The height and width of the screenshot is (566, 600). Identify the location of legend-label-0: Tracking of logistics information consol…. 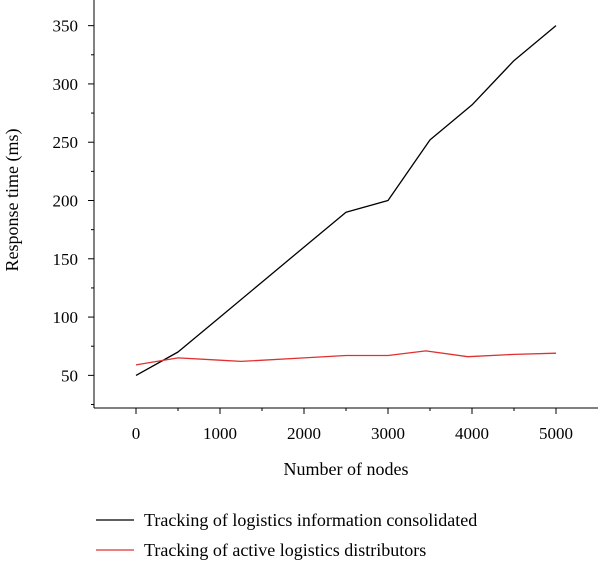
(310, 520).